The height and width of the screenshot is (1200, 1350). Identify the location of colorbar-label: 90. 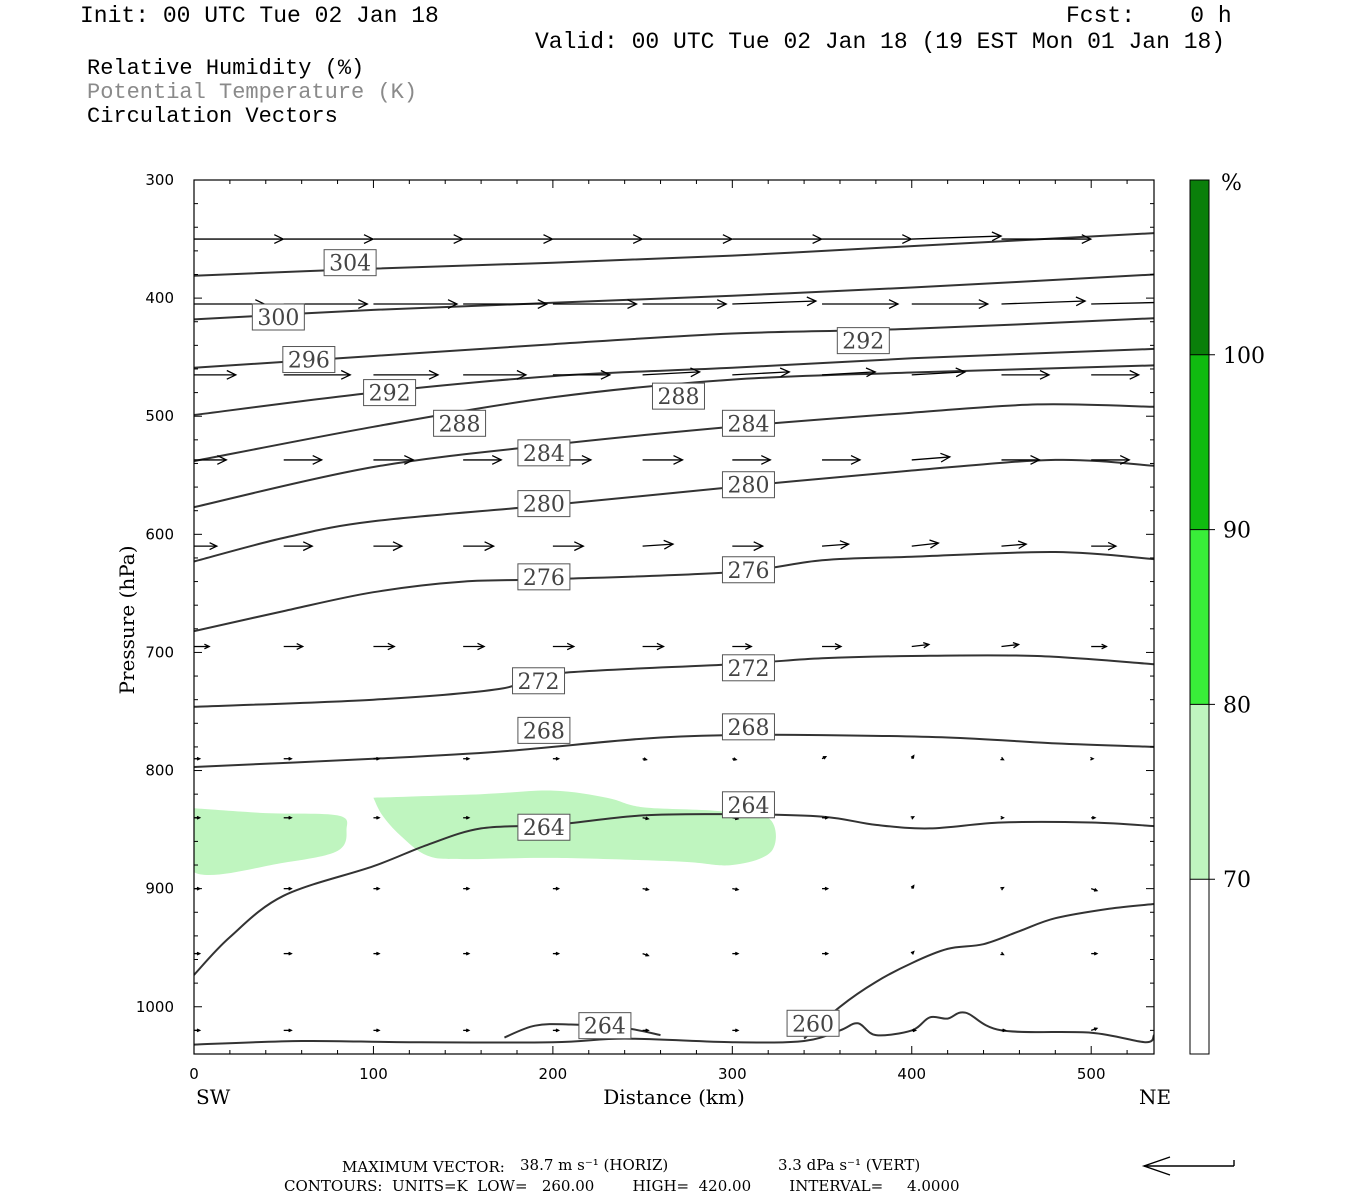
(1237, 531).